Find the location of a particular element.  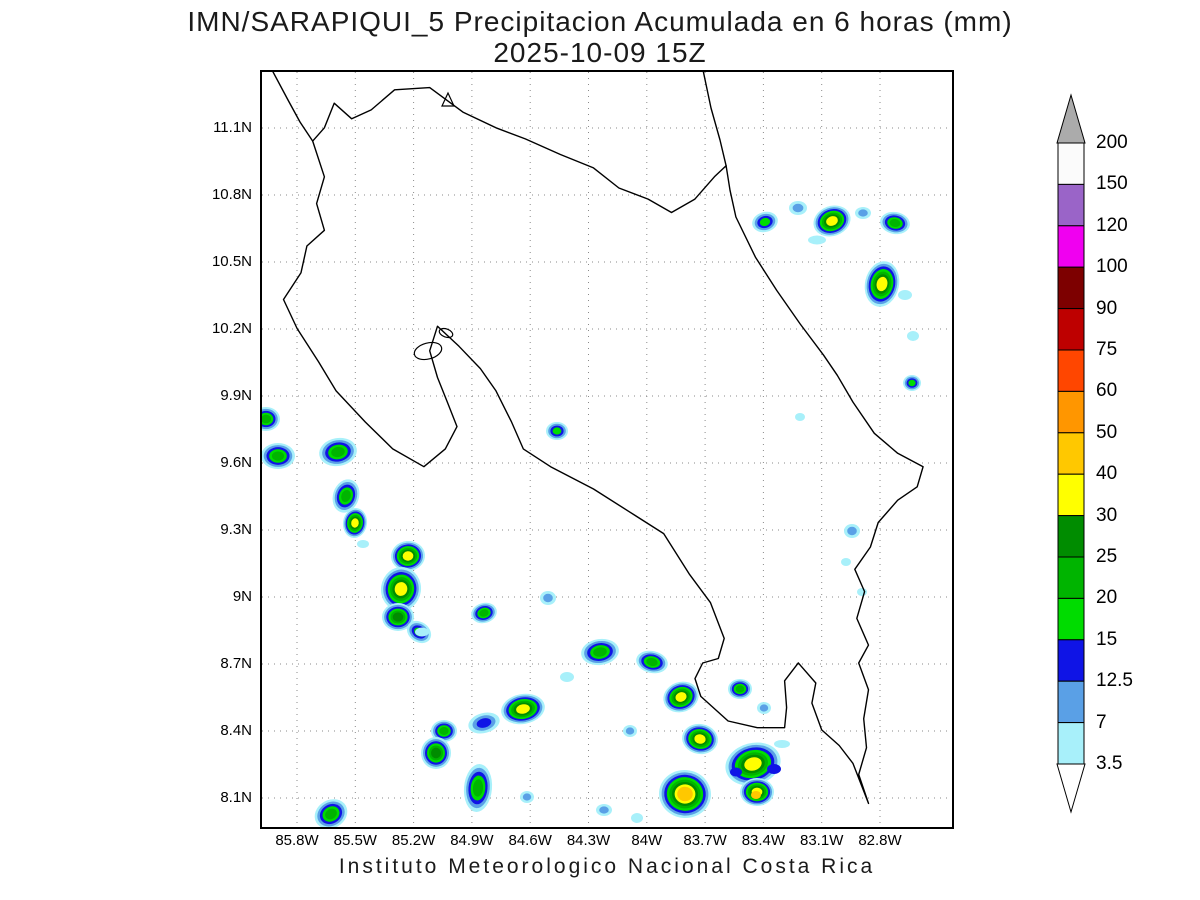

colorbar-tick-label: 30 is located at coordinates (1107, 515).